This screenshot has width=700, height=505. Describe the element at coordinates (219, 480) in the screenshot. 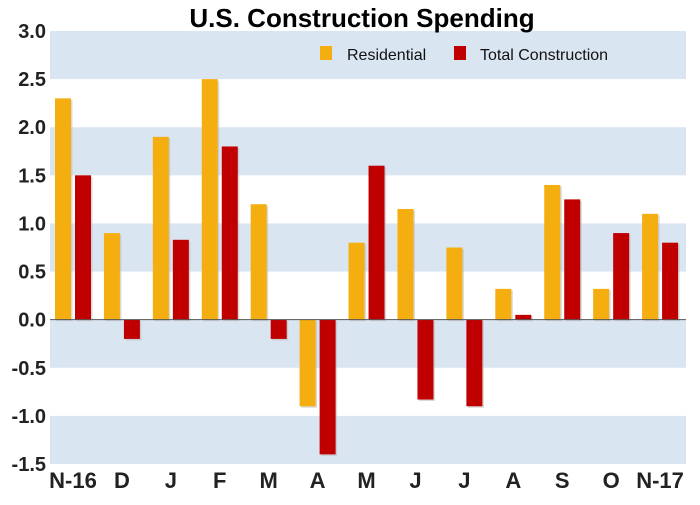

I see `x-tick-label: F` at that location.